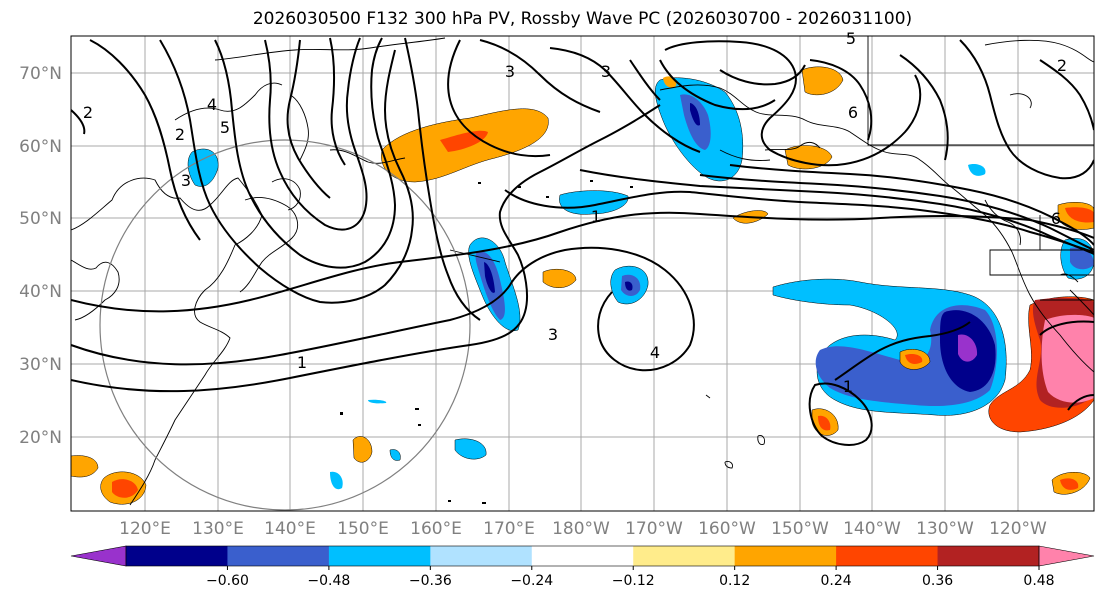 This screenshot has width=1105, height=604. What do you see at coordinates (328, 581) in the screenshot?
I see `colorbar-tick-label: −0.48` at bounding box center [328, 581].